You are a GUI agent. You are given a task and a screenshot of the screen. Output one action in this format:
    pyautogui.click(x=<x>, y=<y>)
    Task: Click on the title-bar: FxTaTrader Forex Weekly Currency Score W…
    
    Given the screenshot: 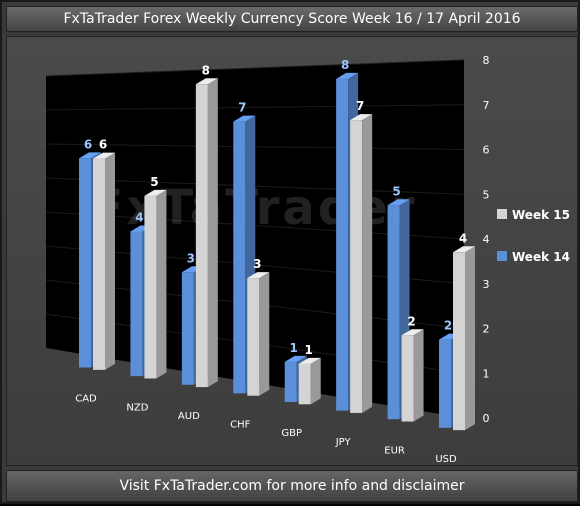 What is the action you would take?
    pyautogui.click(x=292, y=19)
    